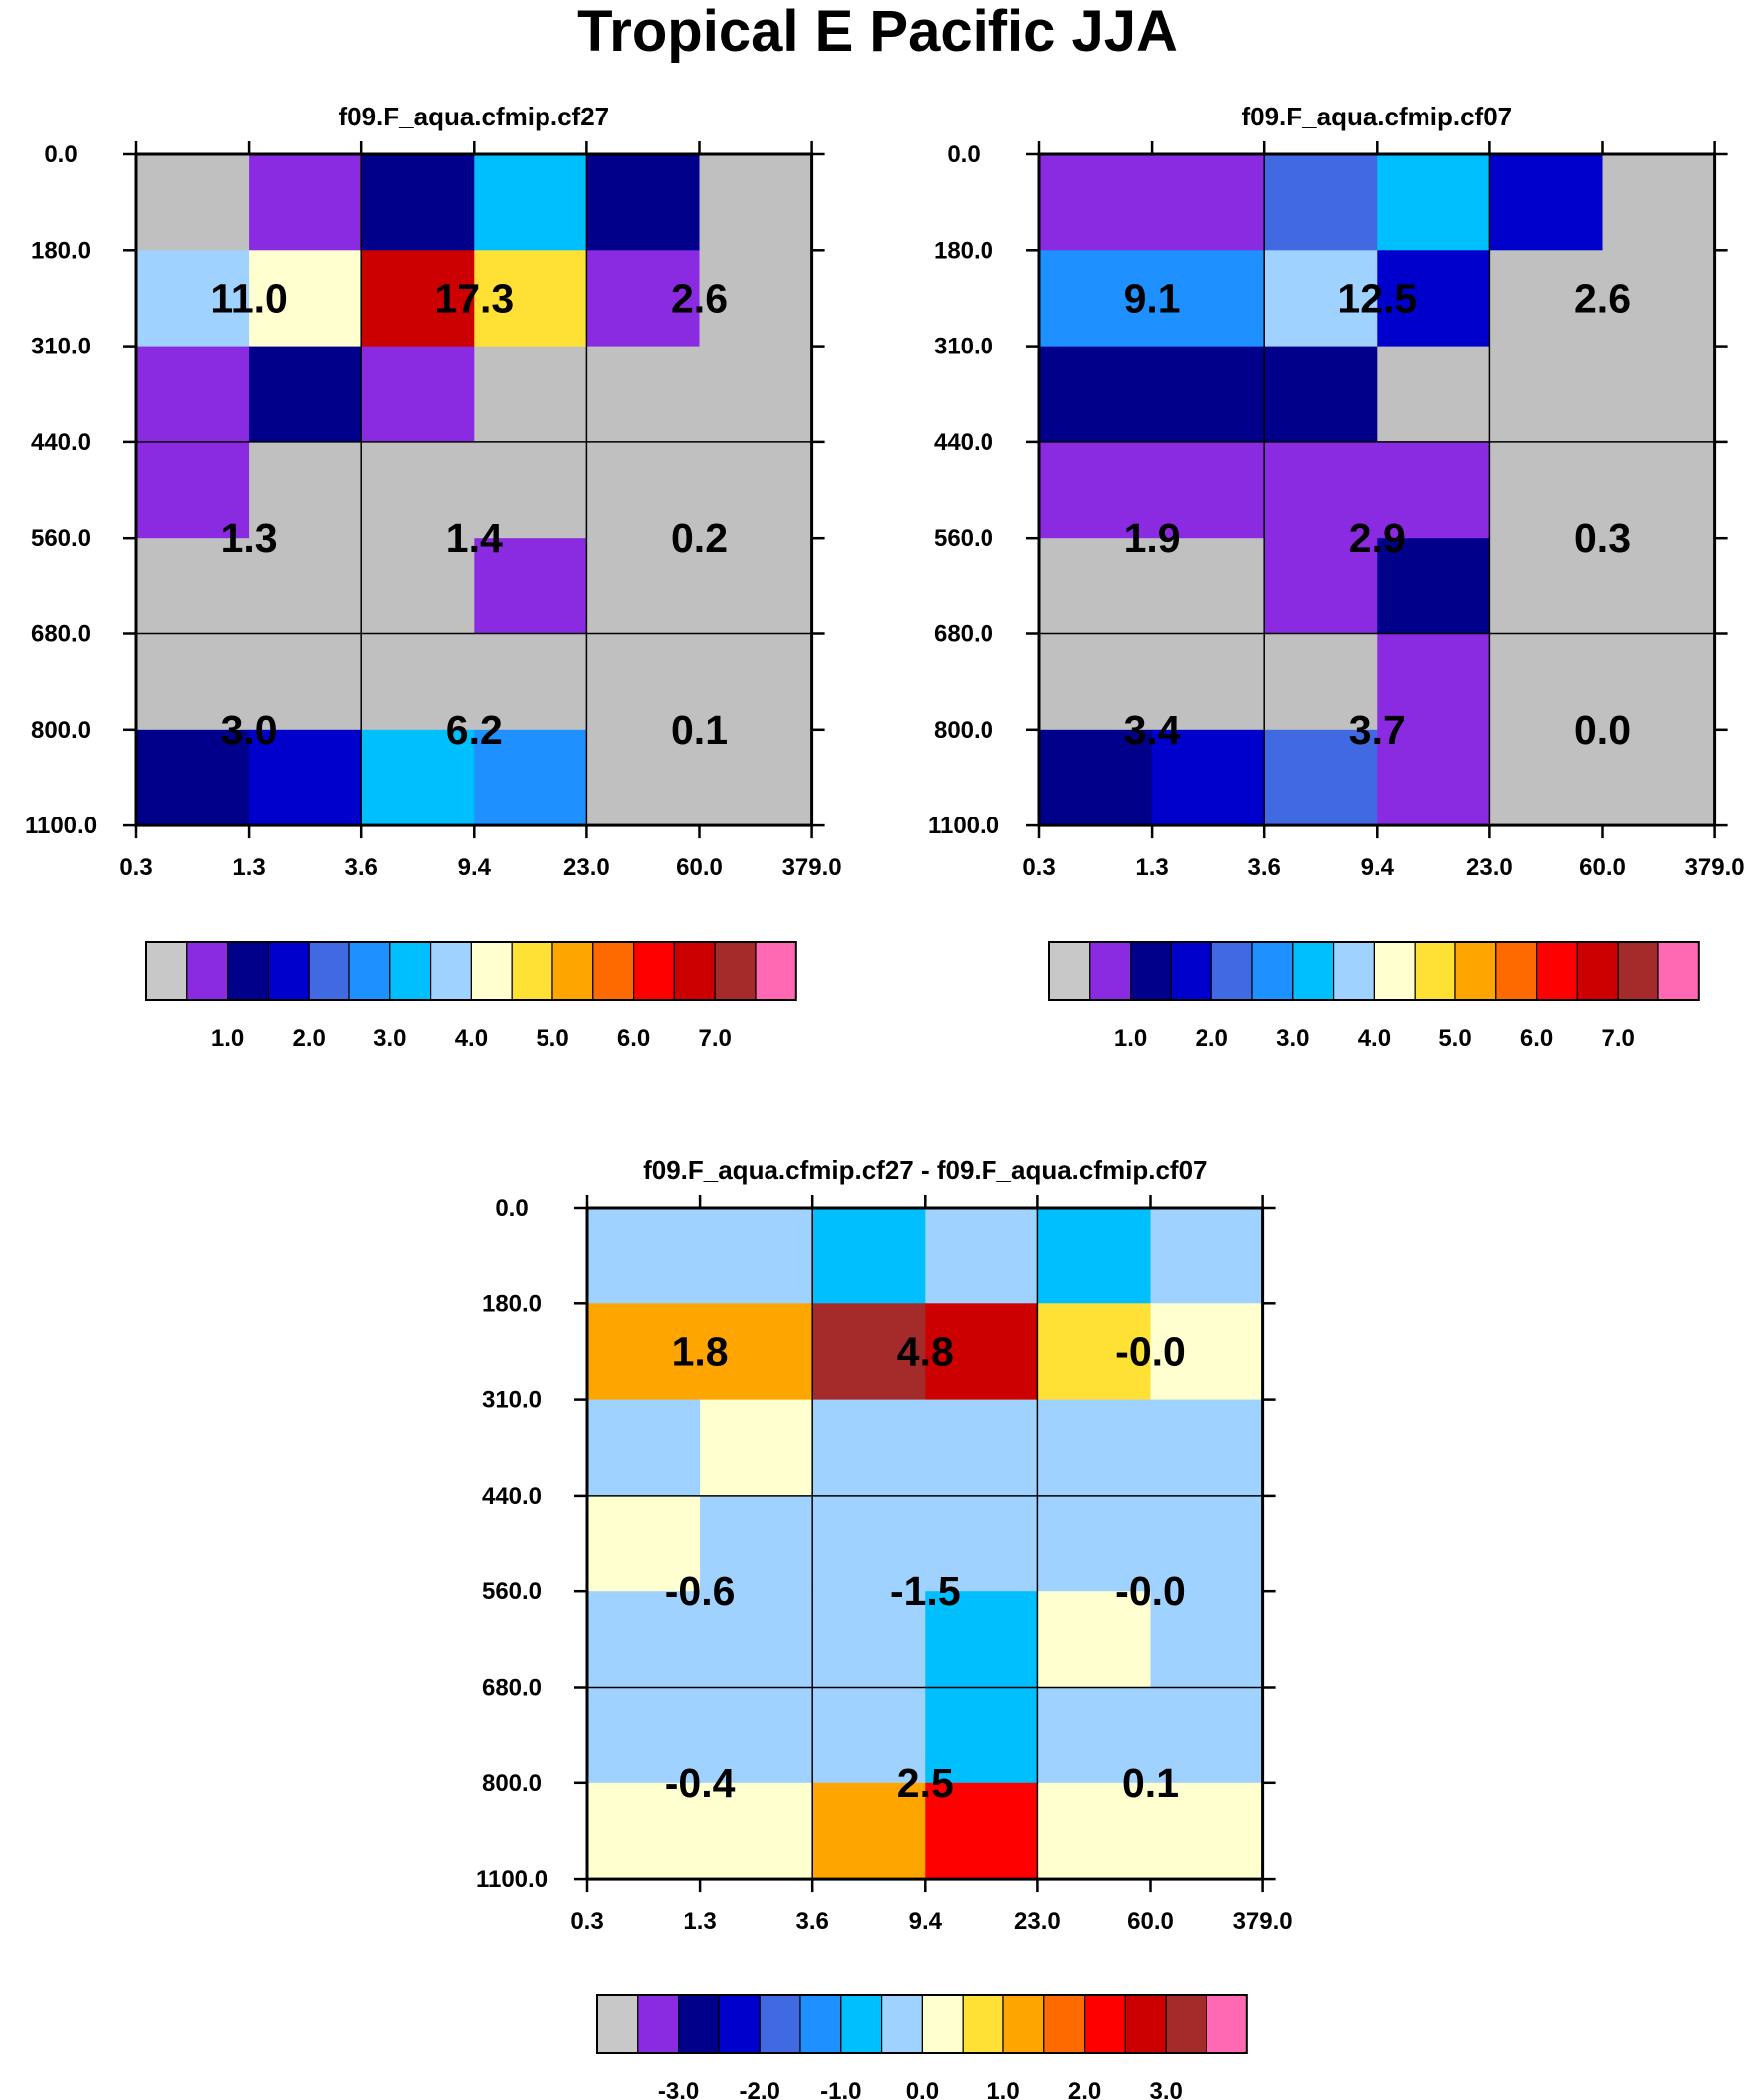 This screenshot has height=2100, width=1755. I want to click on colorbar-frame, so click(471, 971).